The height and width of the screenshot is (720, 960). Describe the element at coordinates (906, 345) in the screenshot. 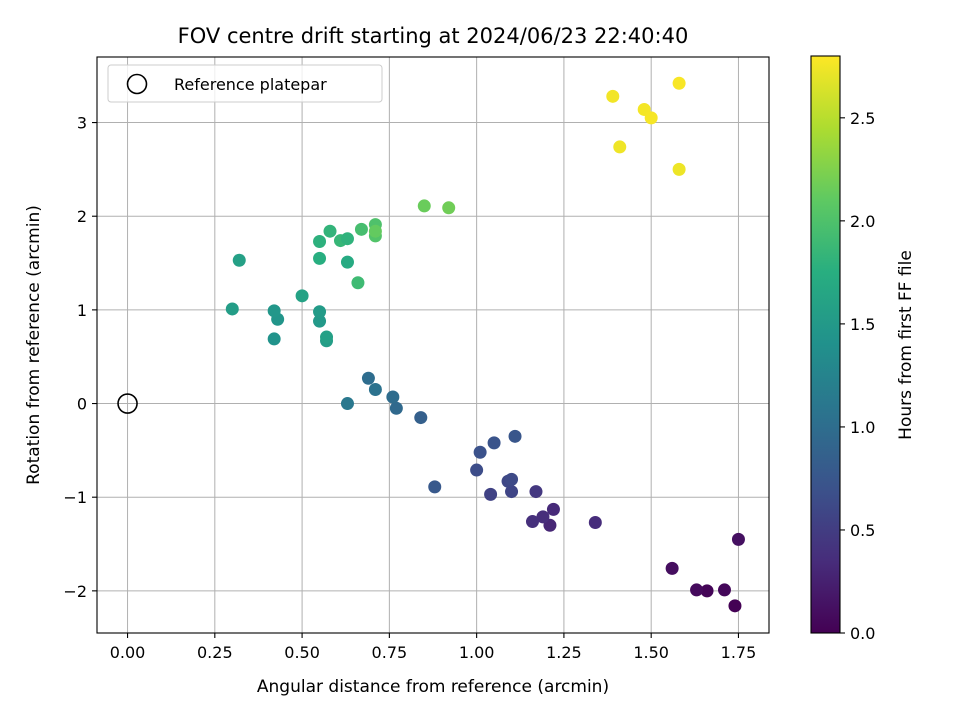

I see `colorbar-label: Hours from first FF file` at that location.